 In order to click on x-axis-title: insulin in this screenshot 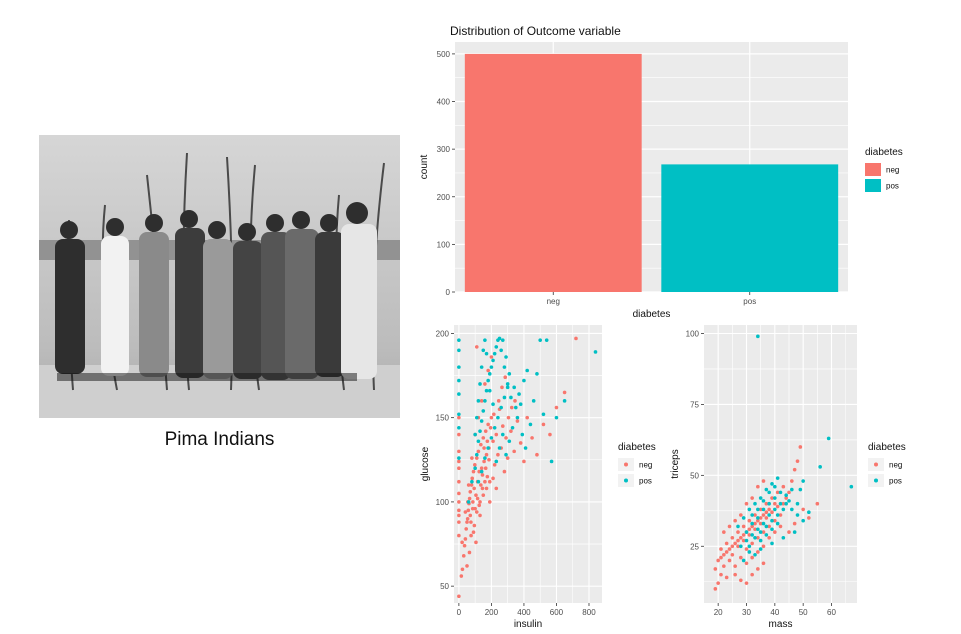, I will do `click(528, 624)`.